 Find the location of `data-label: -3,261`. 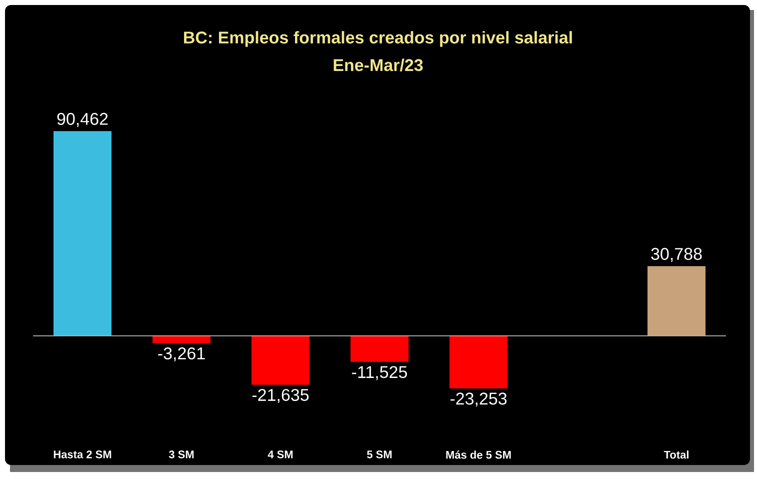

data-label: -3,261 is located at coordinates (181, 354).